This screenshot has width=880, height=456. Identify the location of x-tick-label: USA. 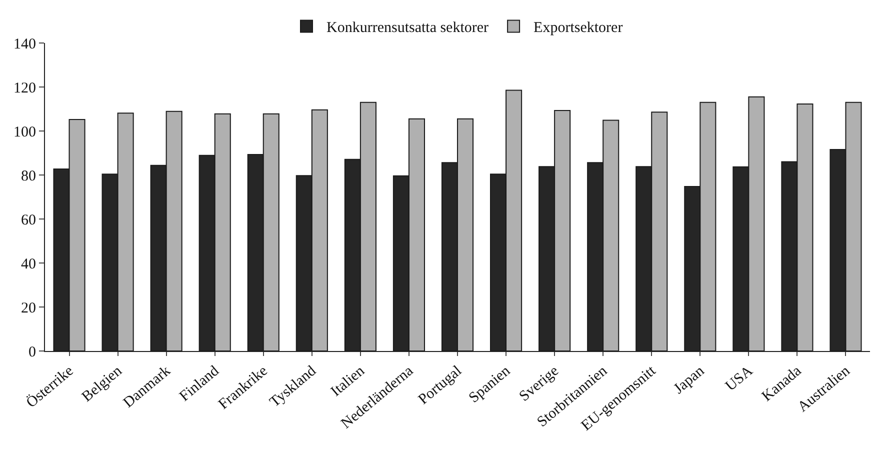
(739, 378).